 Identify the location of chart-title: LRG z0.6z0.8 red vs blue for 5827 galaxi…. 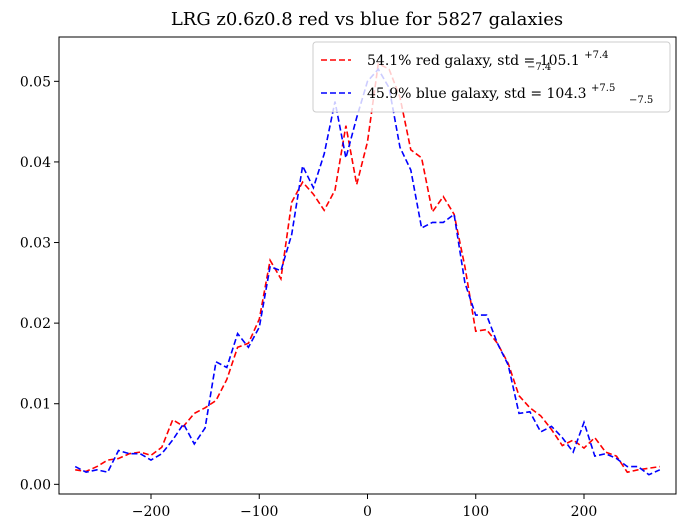
(367, 19).